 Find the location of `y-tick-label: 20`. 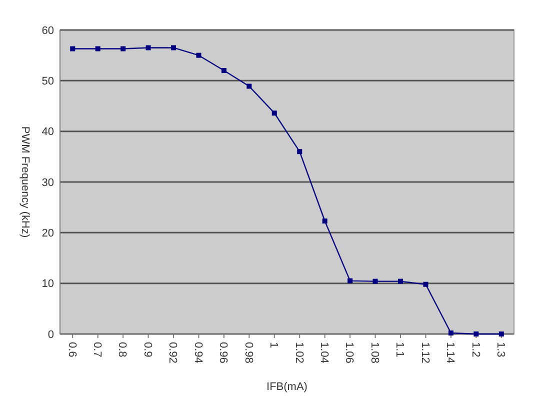

y-tick-label: 20 is located at coordinates (48, 234).